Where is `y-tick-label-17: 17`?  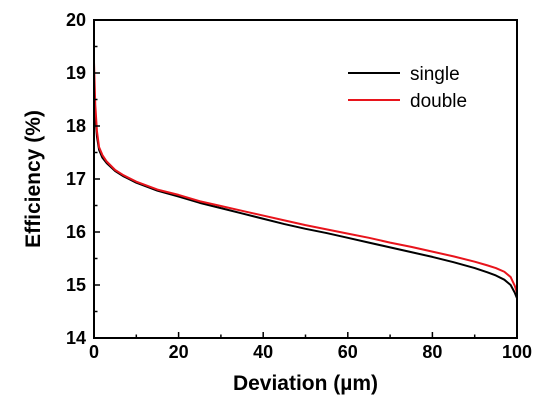
y-tick-label-17: 17 is located at coordinates (76, 179).